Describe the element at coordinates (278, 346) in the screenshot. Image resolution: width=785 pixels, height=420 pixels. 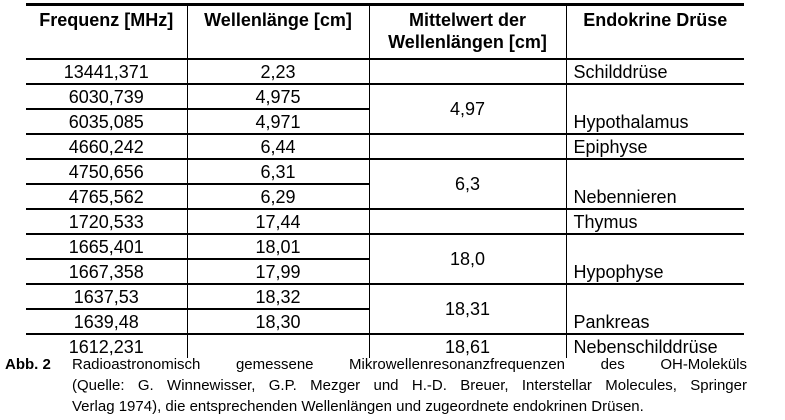
I see `cell-wavelength` at that location.